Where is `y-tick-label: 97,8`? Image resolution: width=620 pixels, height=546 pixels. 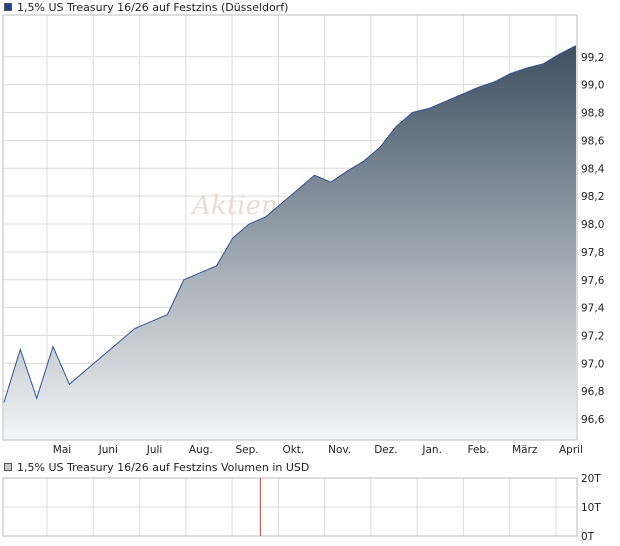 y-tick-label: 97,8 is located at coordinates (592, 253).